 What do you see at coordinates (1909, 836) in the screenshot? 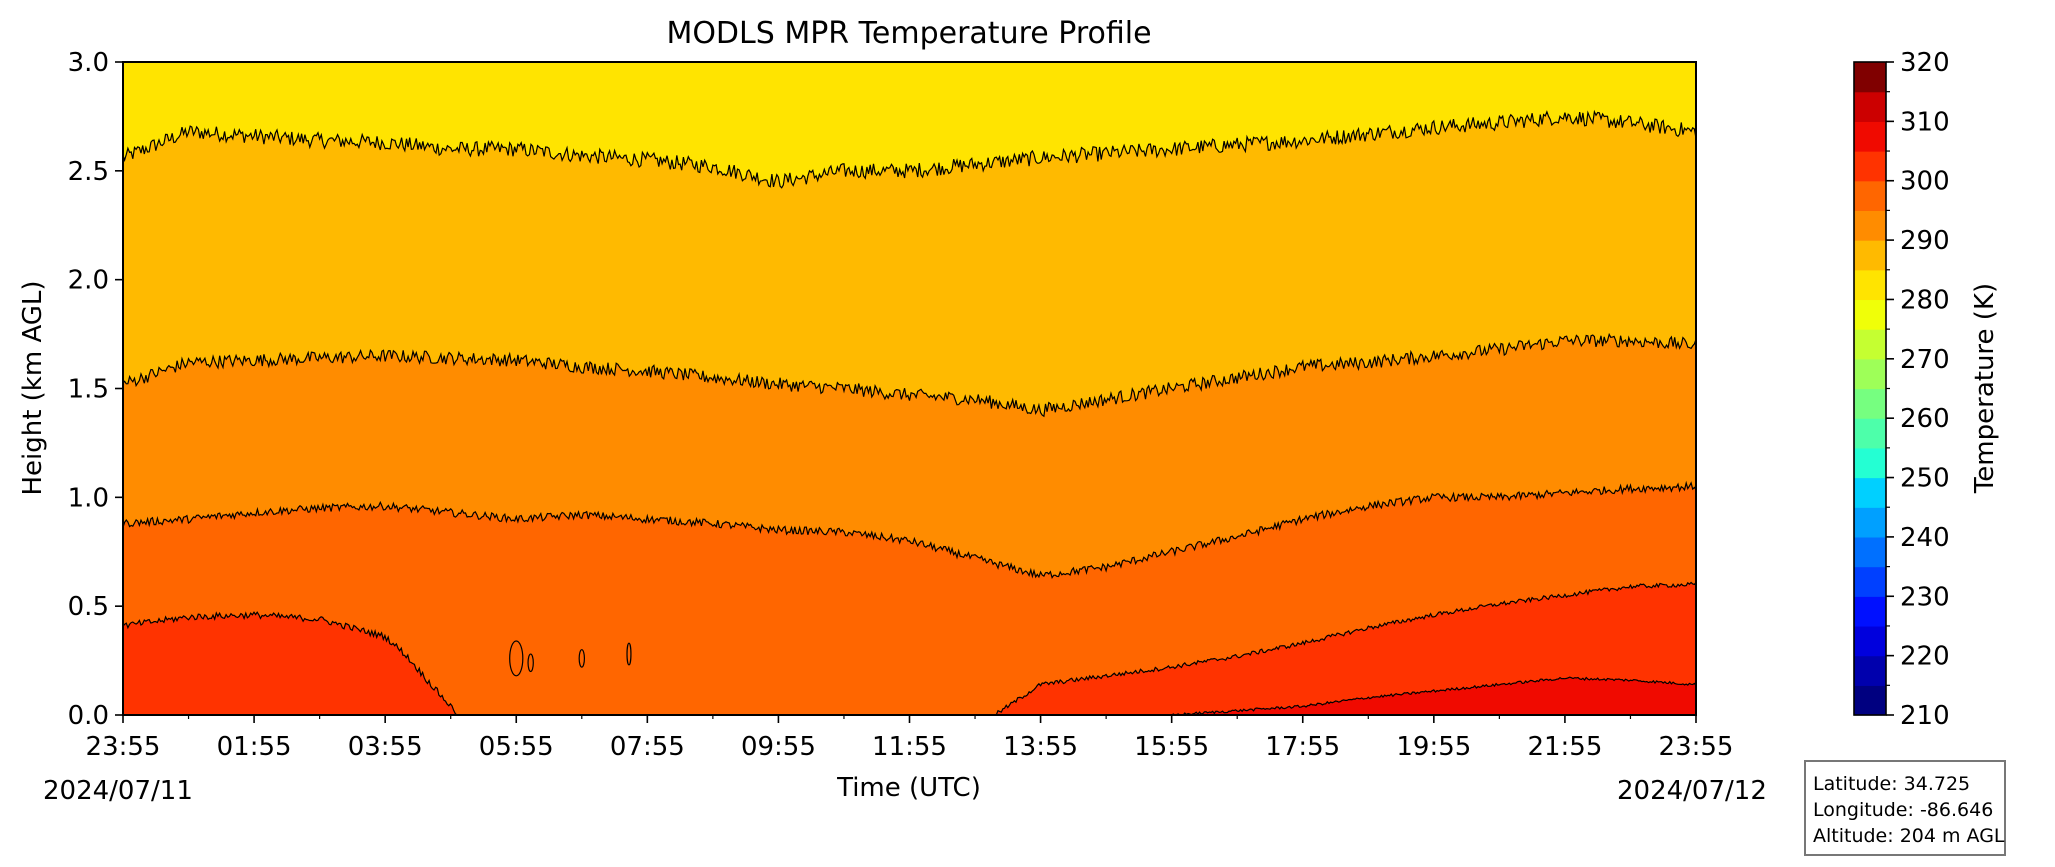
I see `altitude-text: Altitude: 204 m AGL` at bounding box center [1909, 836].